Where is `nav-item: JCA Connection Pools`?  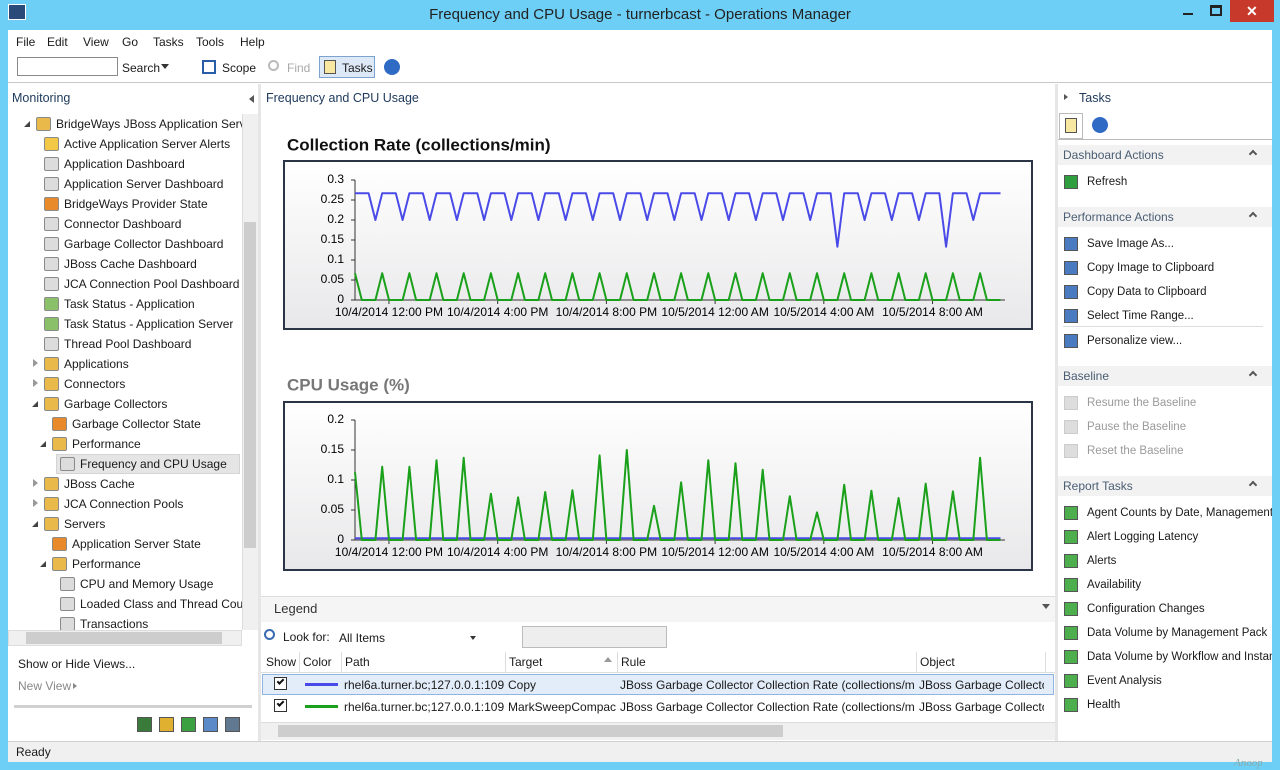 nav-item: JCA Connection Pools is located at coordinates (124, 504).